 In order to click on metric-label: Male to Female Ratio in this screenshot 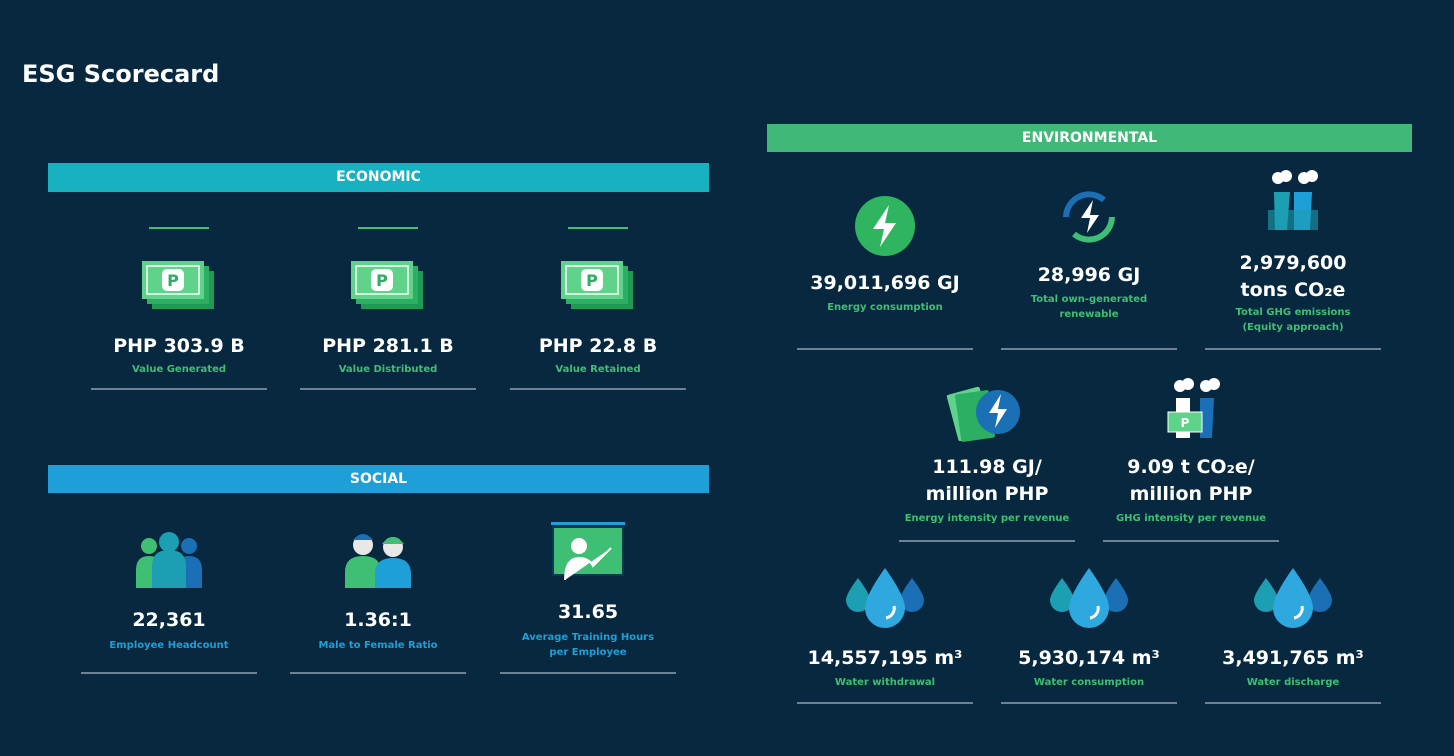, I will do `click(378, 645)`.